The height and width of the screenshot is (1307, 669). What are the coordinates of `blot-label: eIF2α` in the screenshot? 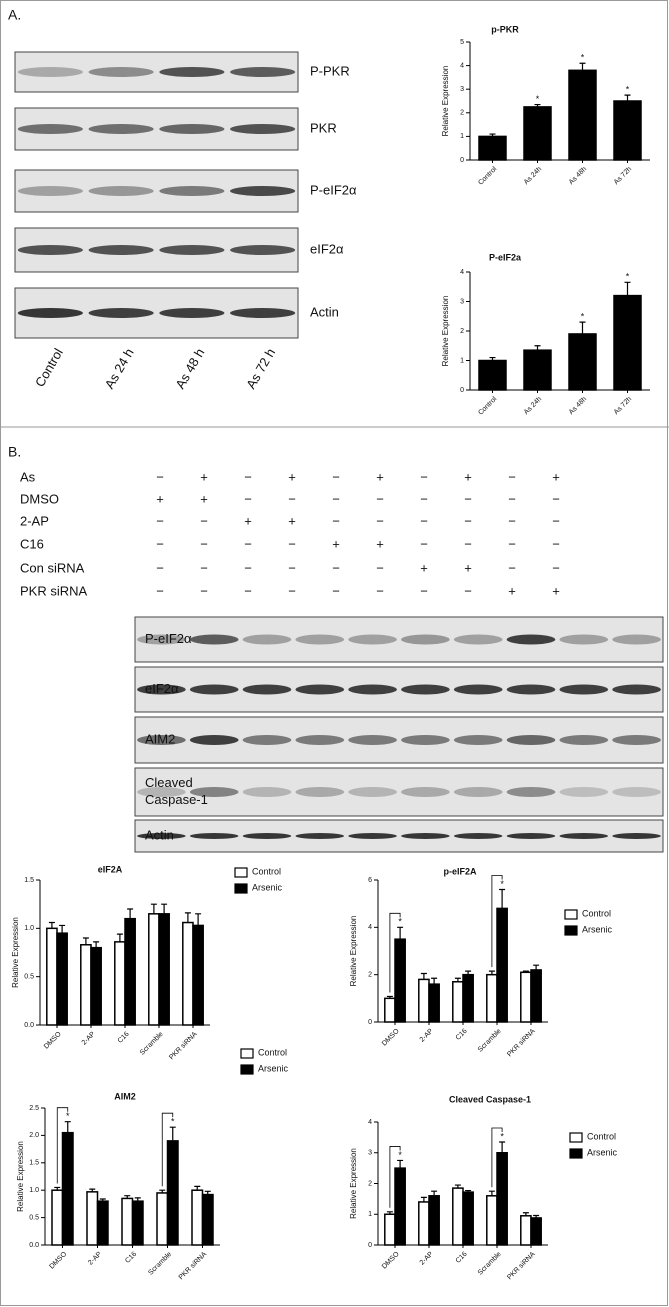 It's located at (162, 688).